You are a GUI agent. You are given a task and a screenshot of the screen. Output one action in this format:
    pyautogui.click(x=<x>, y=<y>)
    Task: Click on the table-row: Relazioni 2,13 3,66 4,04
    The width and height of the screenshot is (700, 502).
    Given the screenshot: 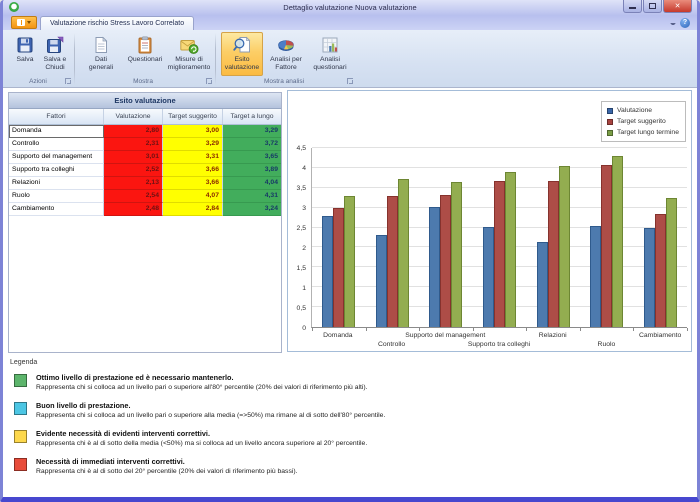 What is the action you would take?
    pyautogui.click(x=145, y=183)
    